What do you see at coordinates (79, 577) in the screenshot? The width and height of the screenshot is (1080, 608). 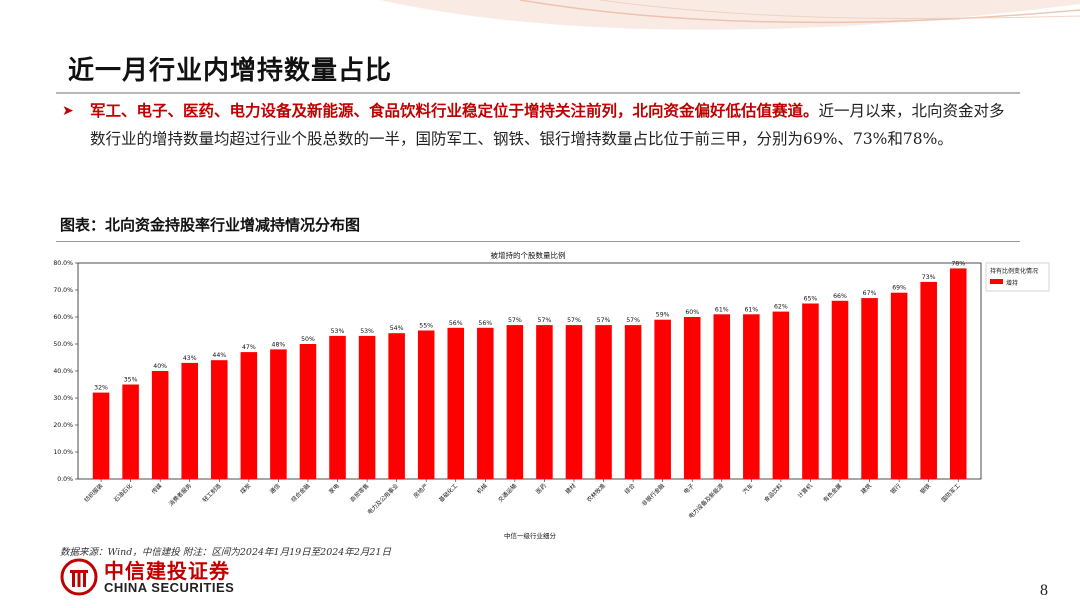 I see `citic-emblem-icon` at bounding box center [79, 577].